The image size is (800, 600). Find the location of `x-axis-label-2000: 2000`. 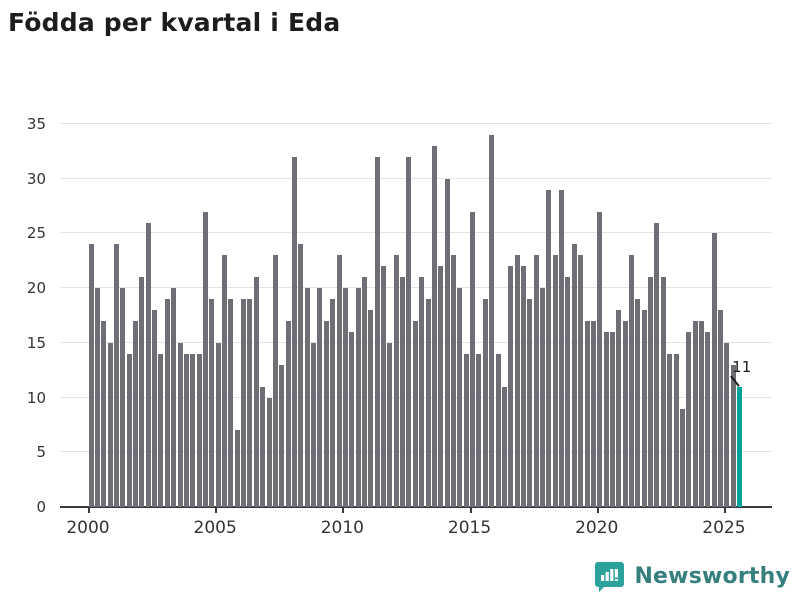

x-axis-label-2000: 2000 is located at coordinates (88, 528).